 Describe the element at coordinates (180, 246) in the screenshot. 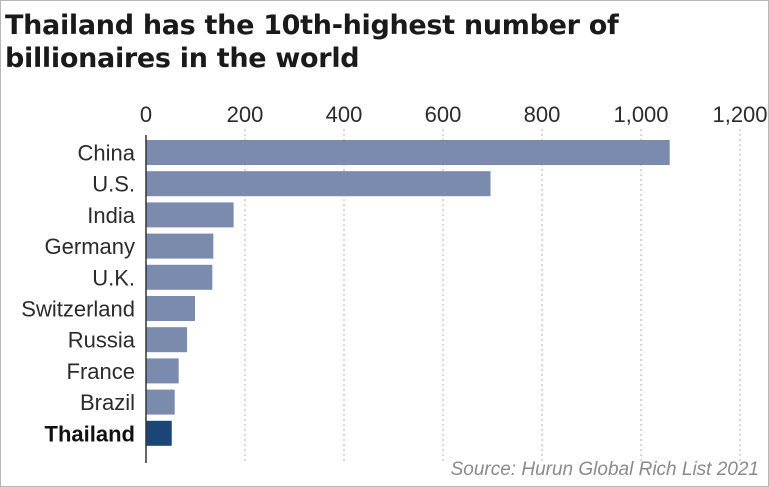

I see `bar-germany` at that location.